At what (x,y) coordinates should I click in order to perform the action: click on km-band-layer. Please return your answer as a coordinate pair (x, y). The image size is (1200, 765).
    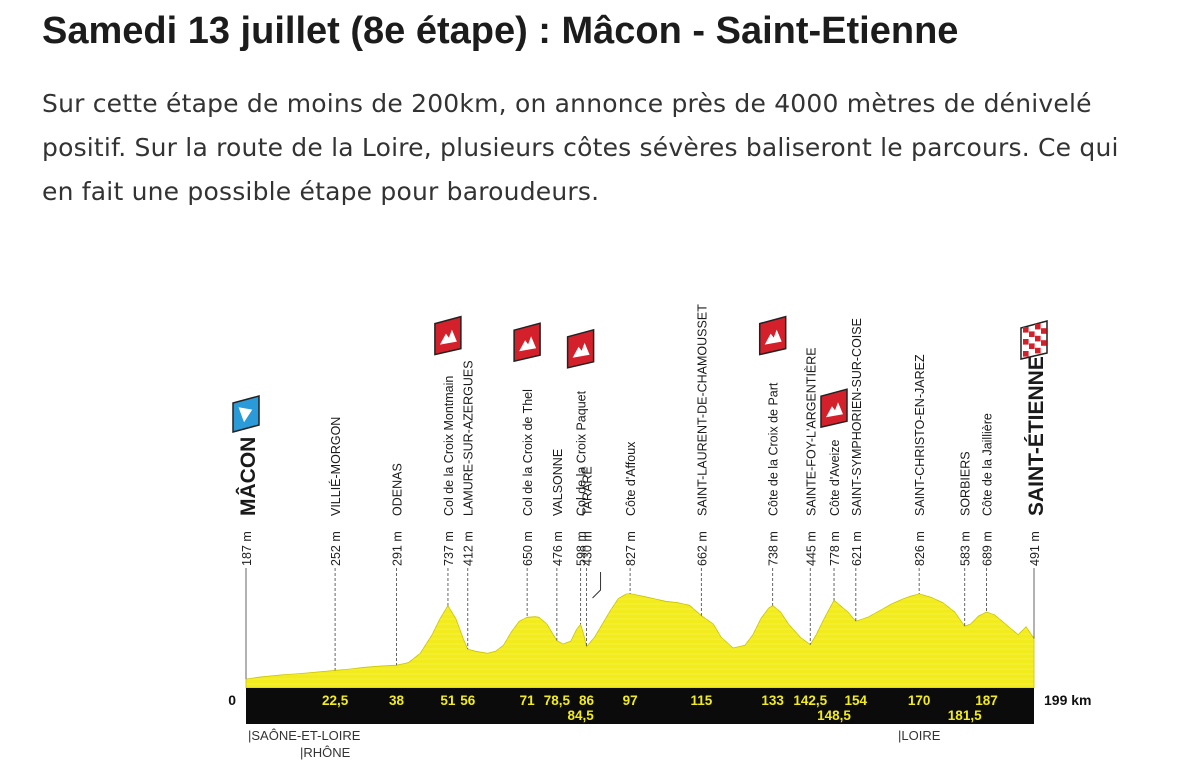
    Looking at the image, I should click on (640, 706).